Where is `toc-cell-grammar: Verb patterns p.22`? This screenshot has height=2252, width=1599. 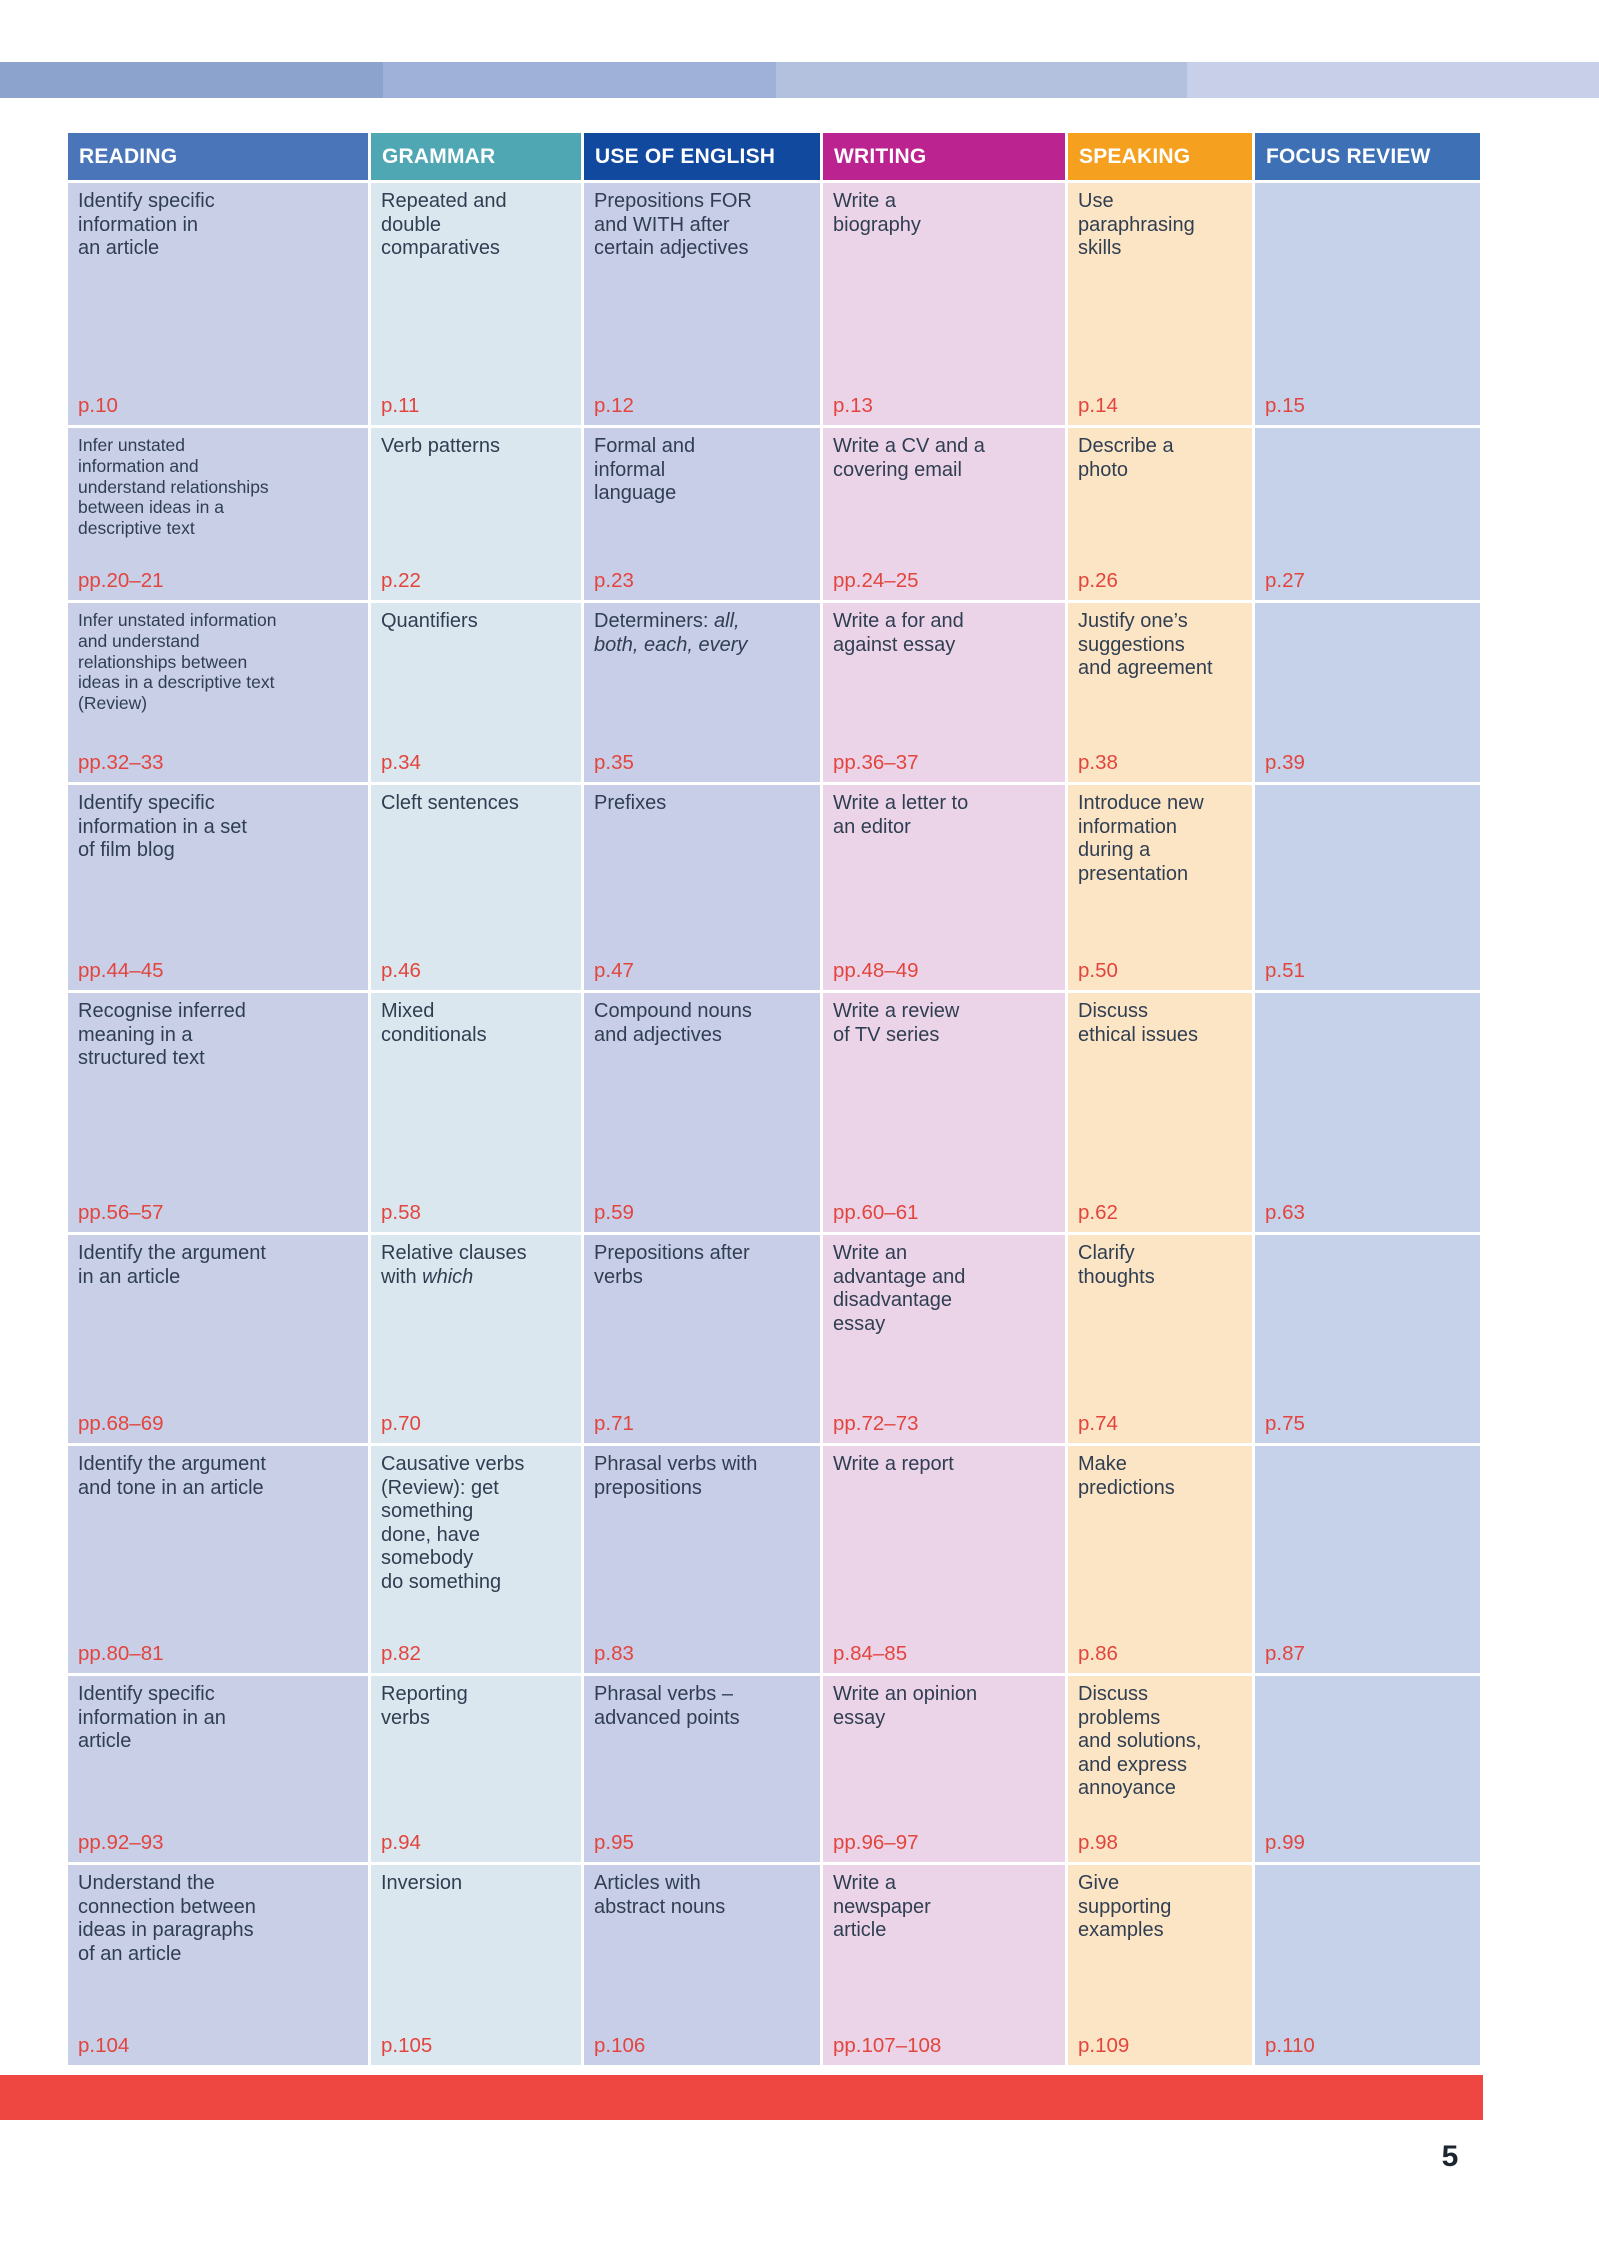
toc-cell-grammar: Verb patterns p.22 is located at coordinates (476, 514).